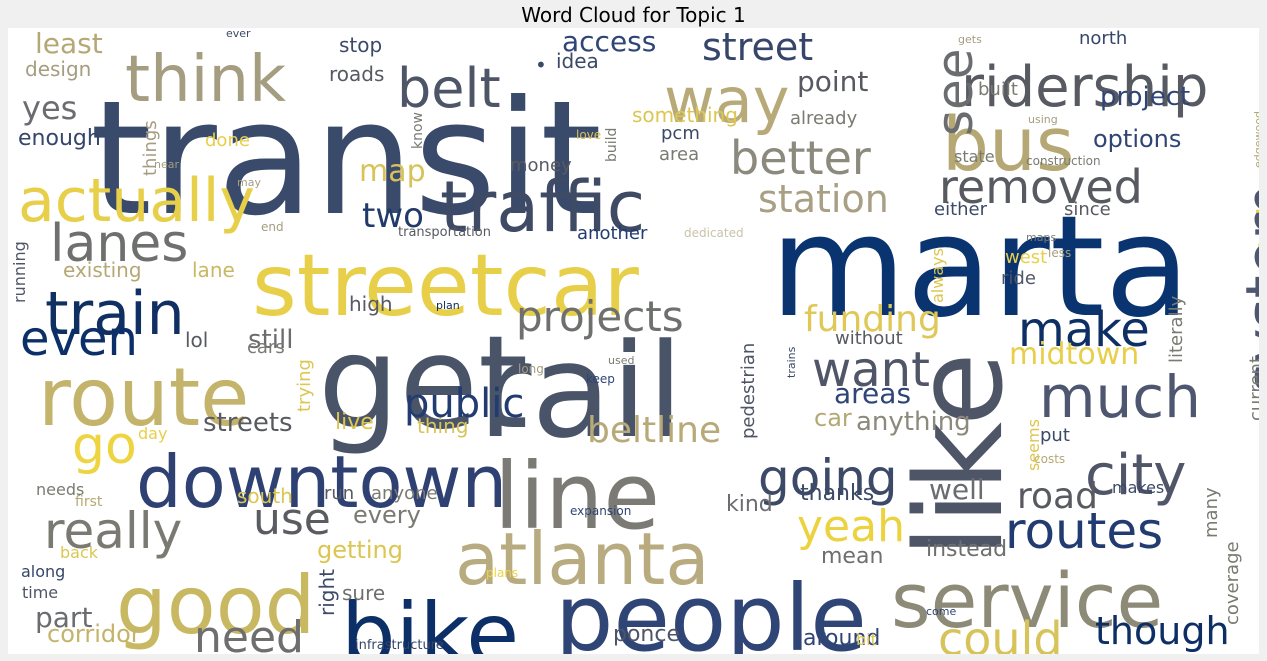 This screenshot has width=1267, height=661. Describe the element at coordinates (249, 182) in the screenshot. I see `word-may: may` at that location.